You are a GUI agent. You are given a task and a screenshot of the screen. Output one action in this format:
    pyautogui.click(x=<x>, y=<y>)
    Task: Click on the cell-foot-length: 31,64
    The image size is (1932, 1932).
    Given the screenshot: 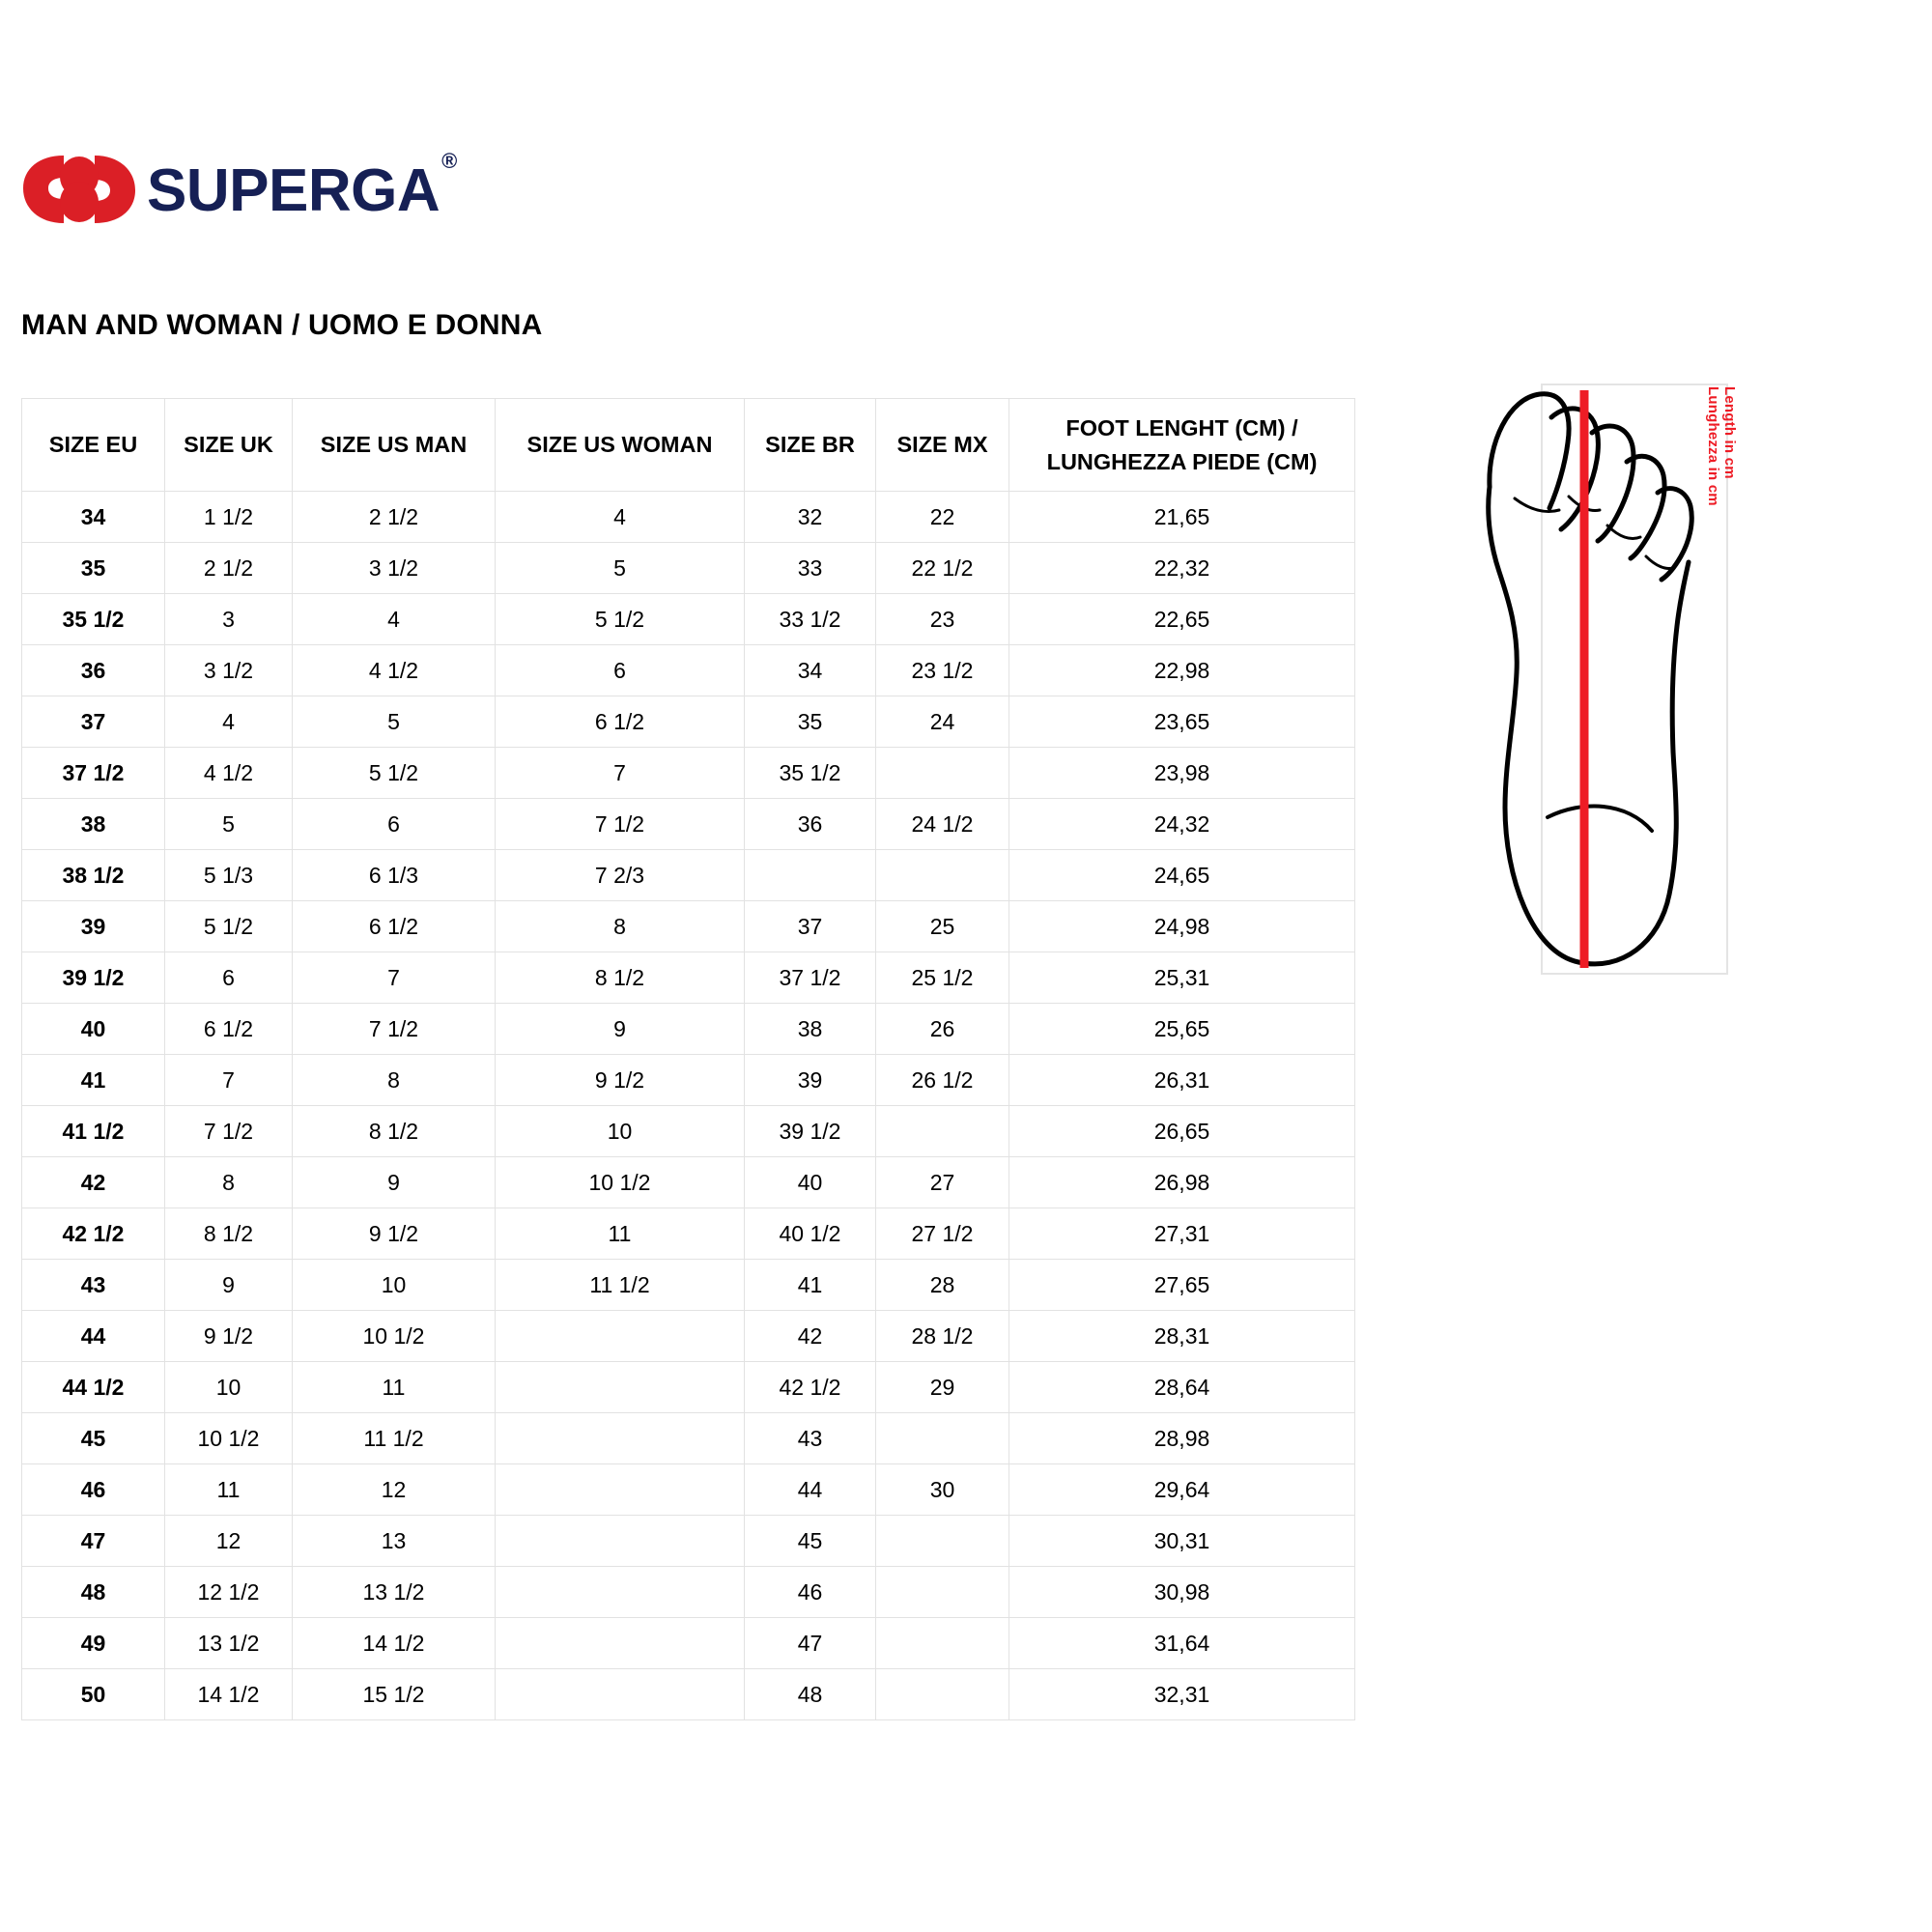 What is the action you would take?
    pyautogui.click(x=1182, y=1643)
    